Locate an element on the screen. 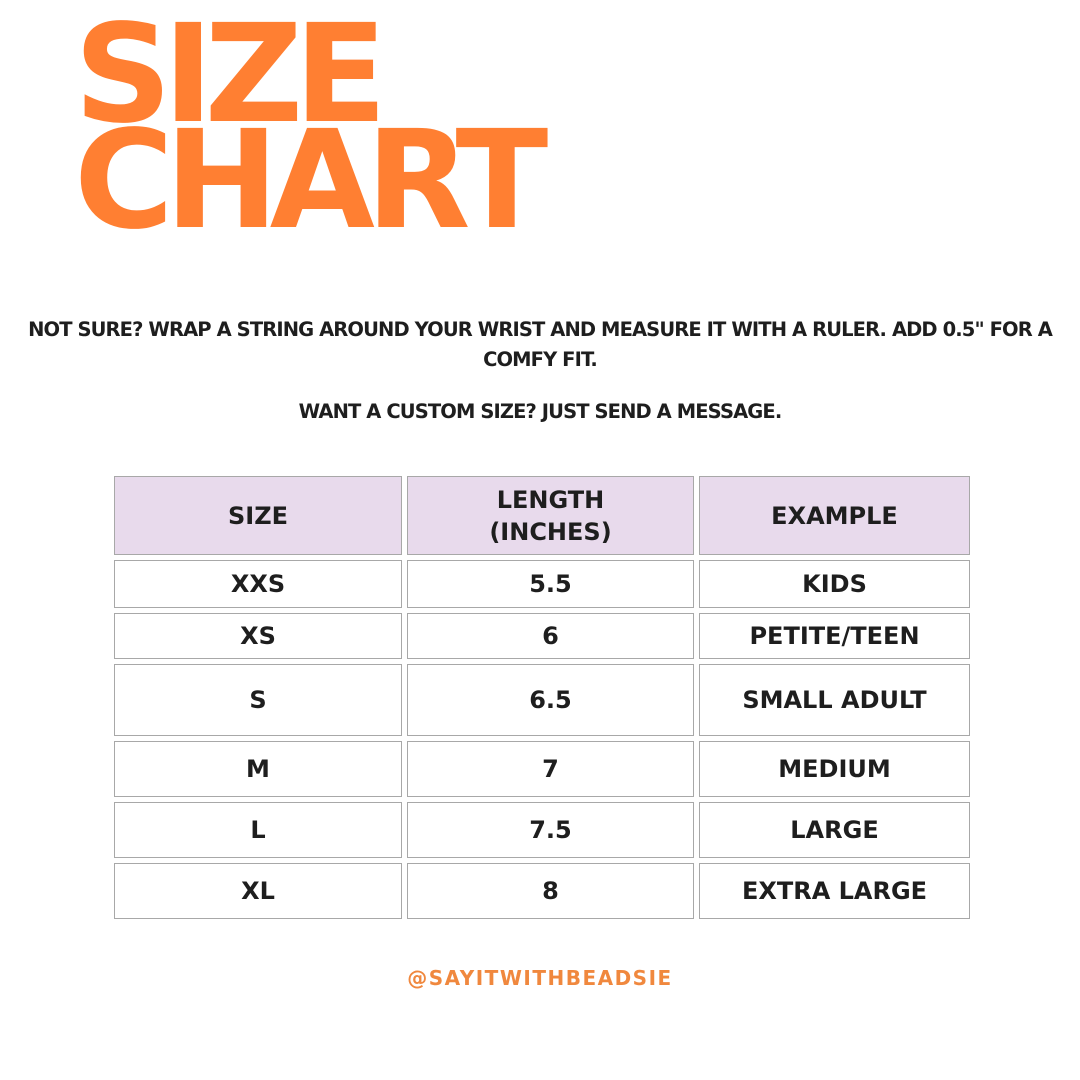 The width and height of the screenshot is (1080, 1080). table-row: M 7 MEDIUM is located at coordinates (542, 769).